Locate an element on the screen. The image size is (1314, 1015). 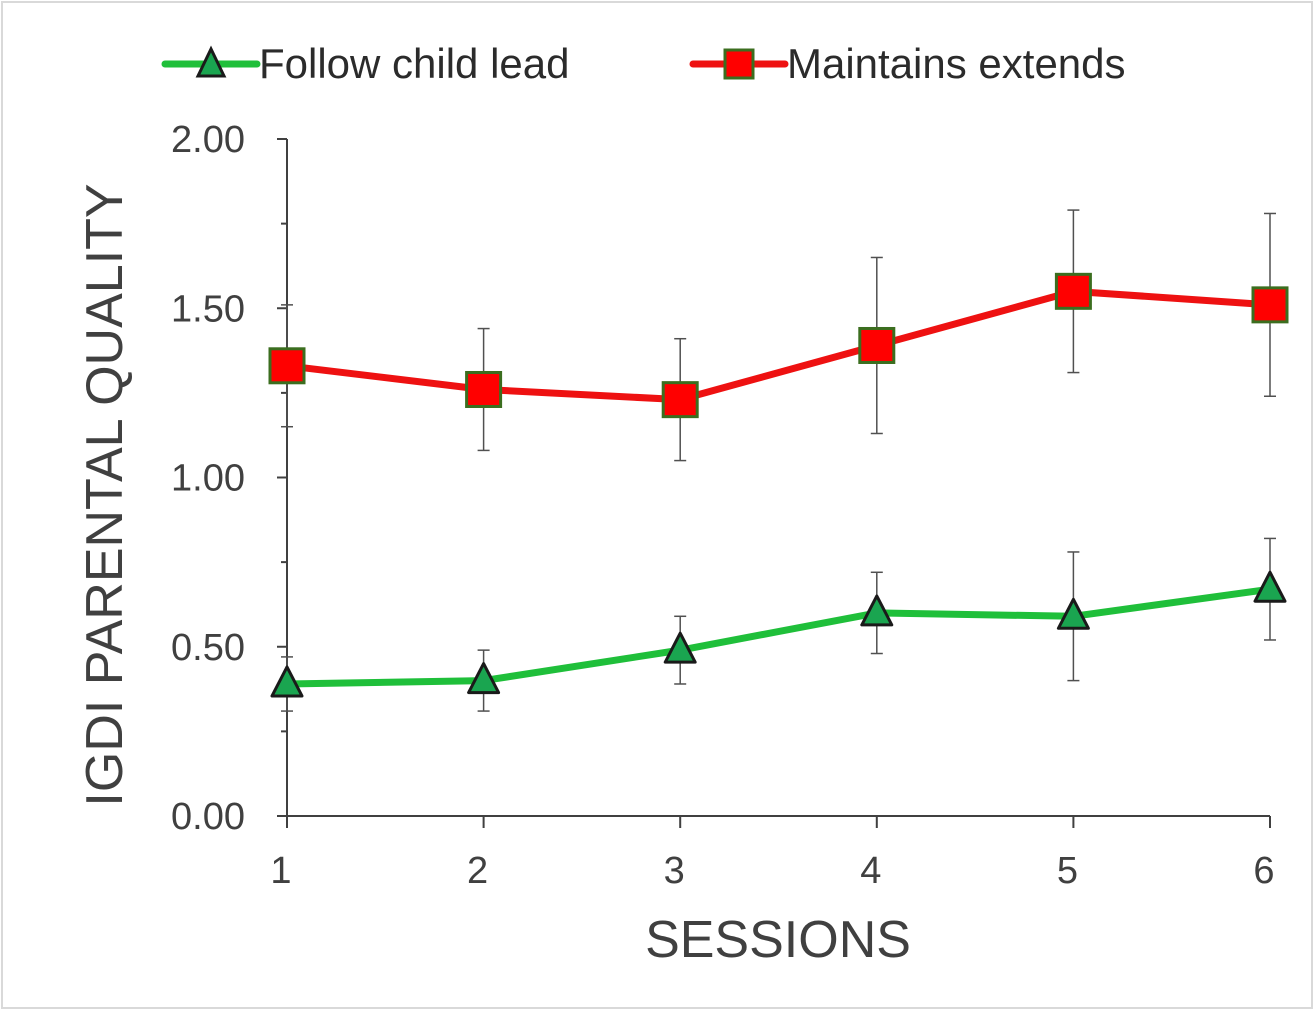
x-tick-label: 6 is located at coordinates (1263, 871).